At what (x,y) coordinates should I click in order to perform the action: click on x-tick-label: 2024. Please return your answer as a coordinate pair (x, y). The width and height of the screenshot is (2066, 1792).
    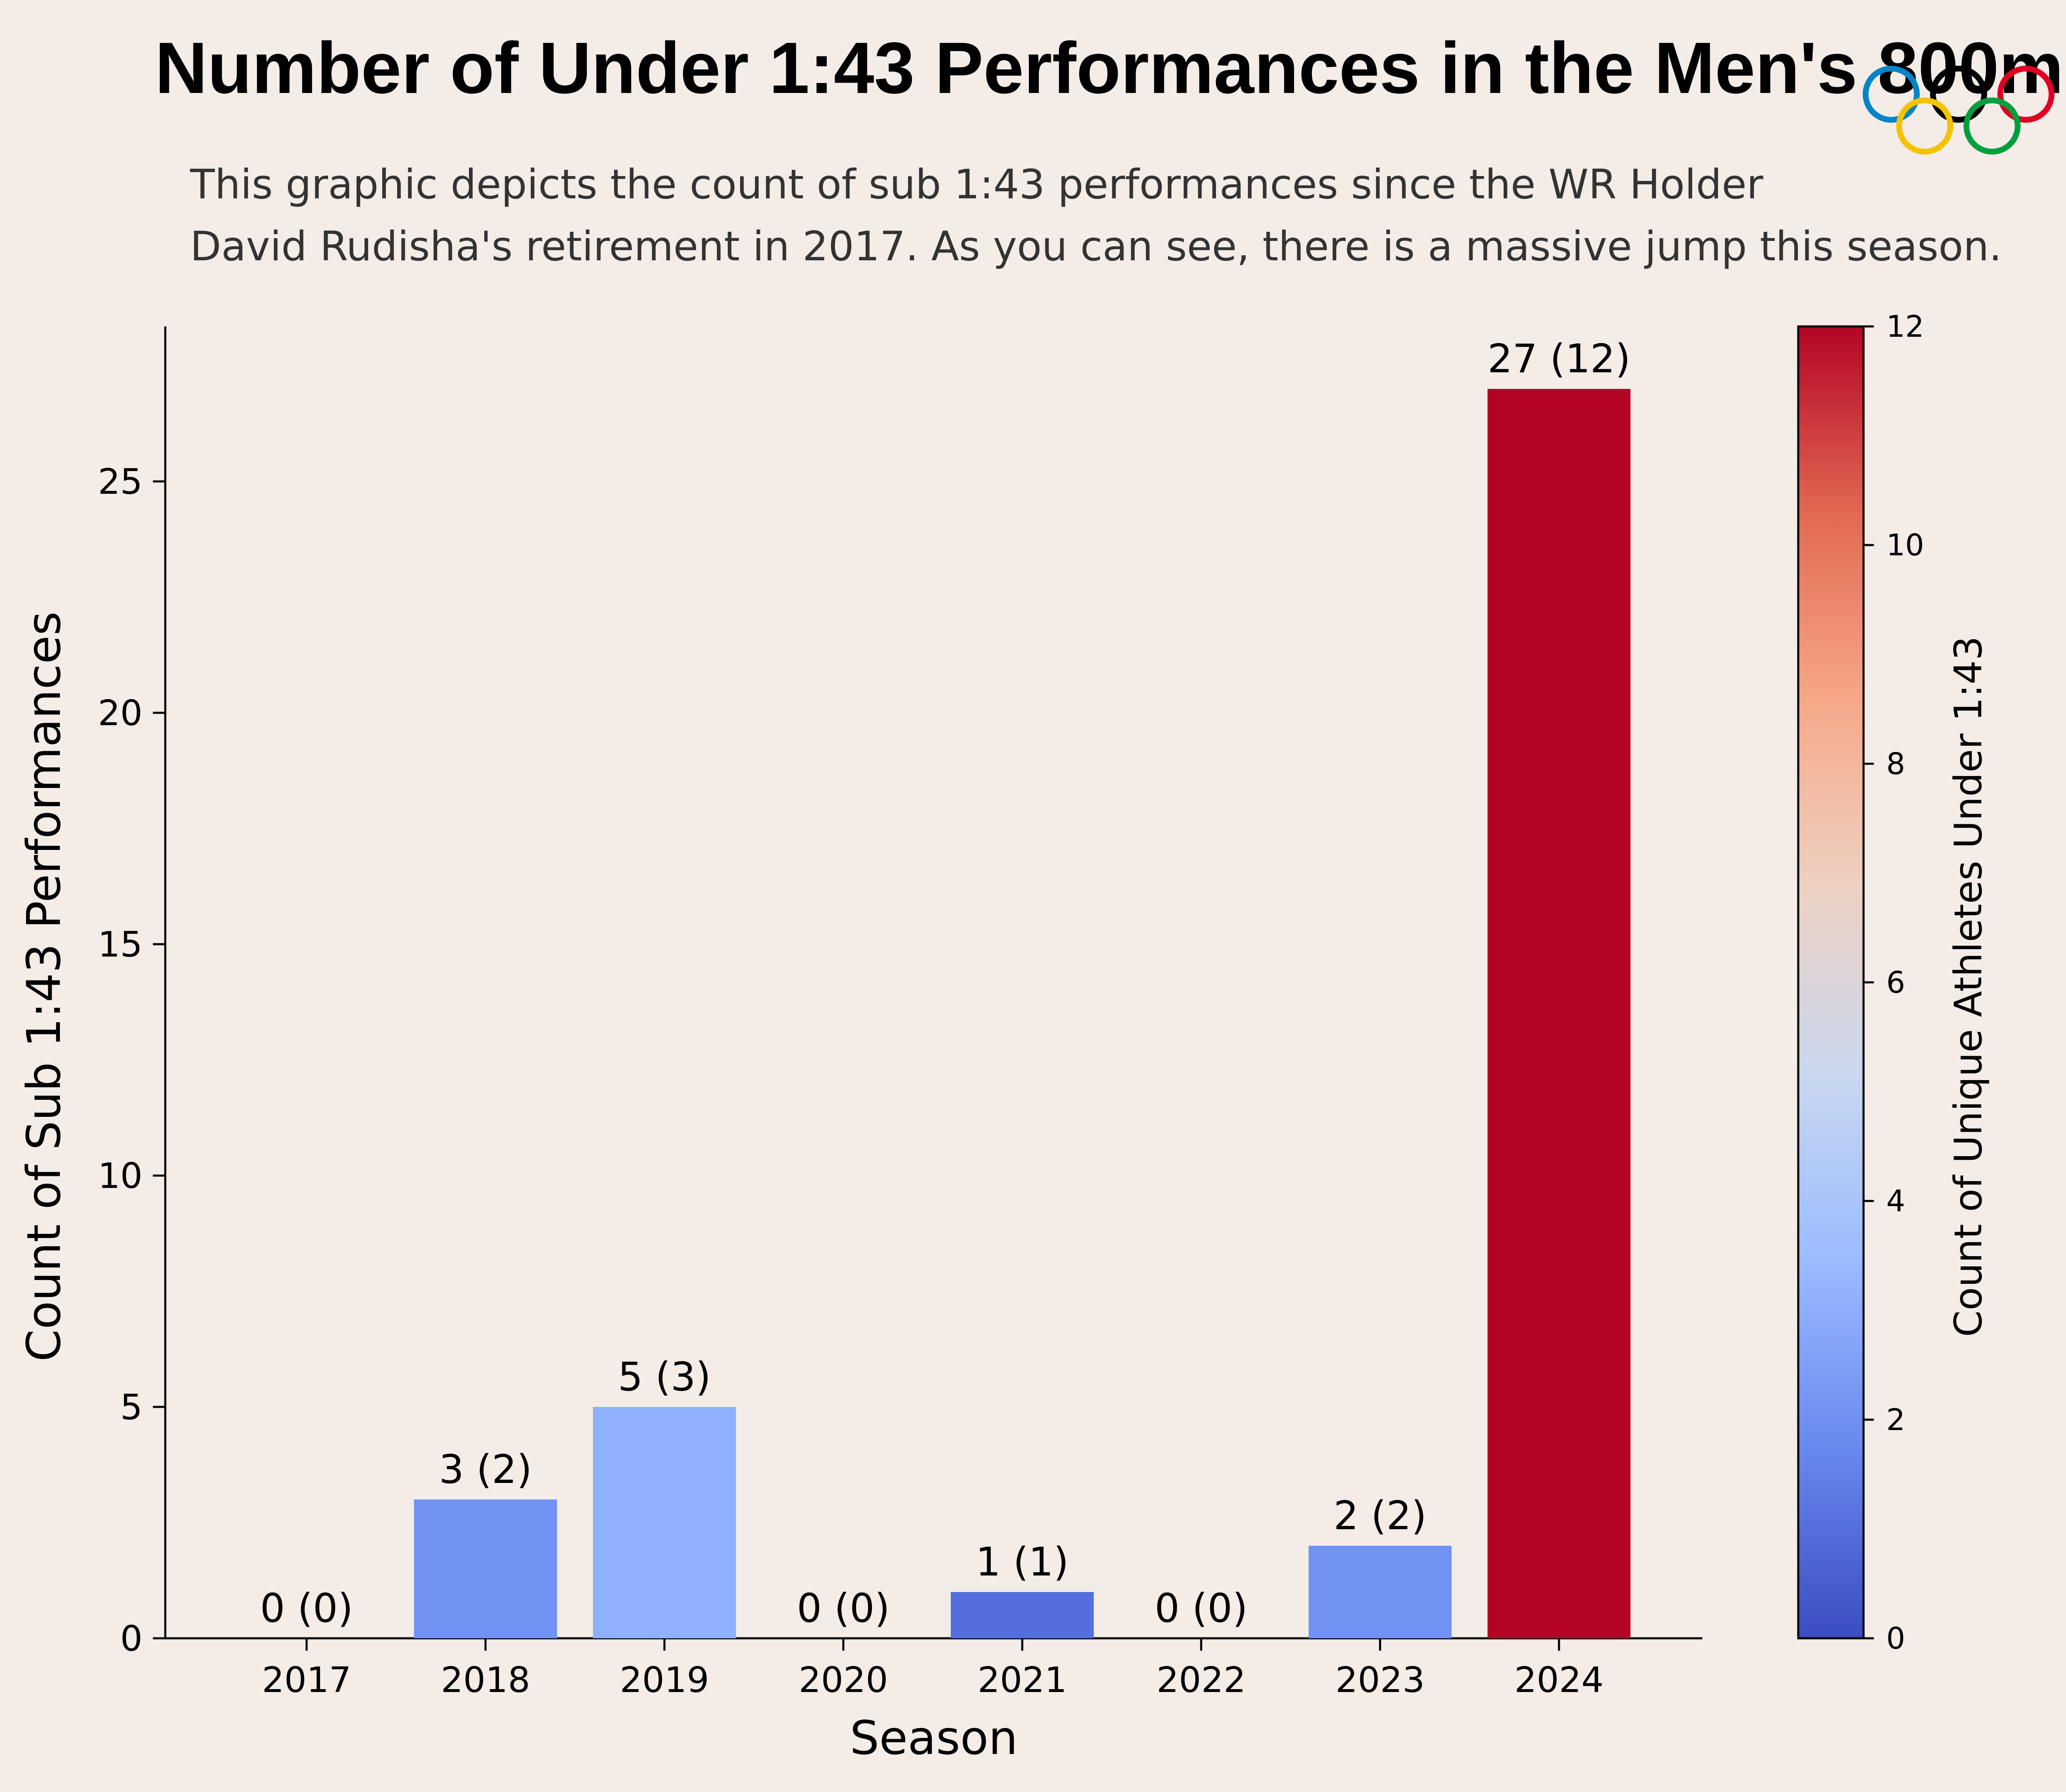
    Looking at the image, I should click on (1559, 1680).